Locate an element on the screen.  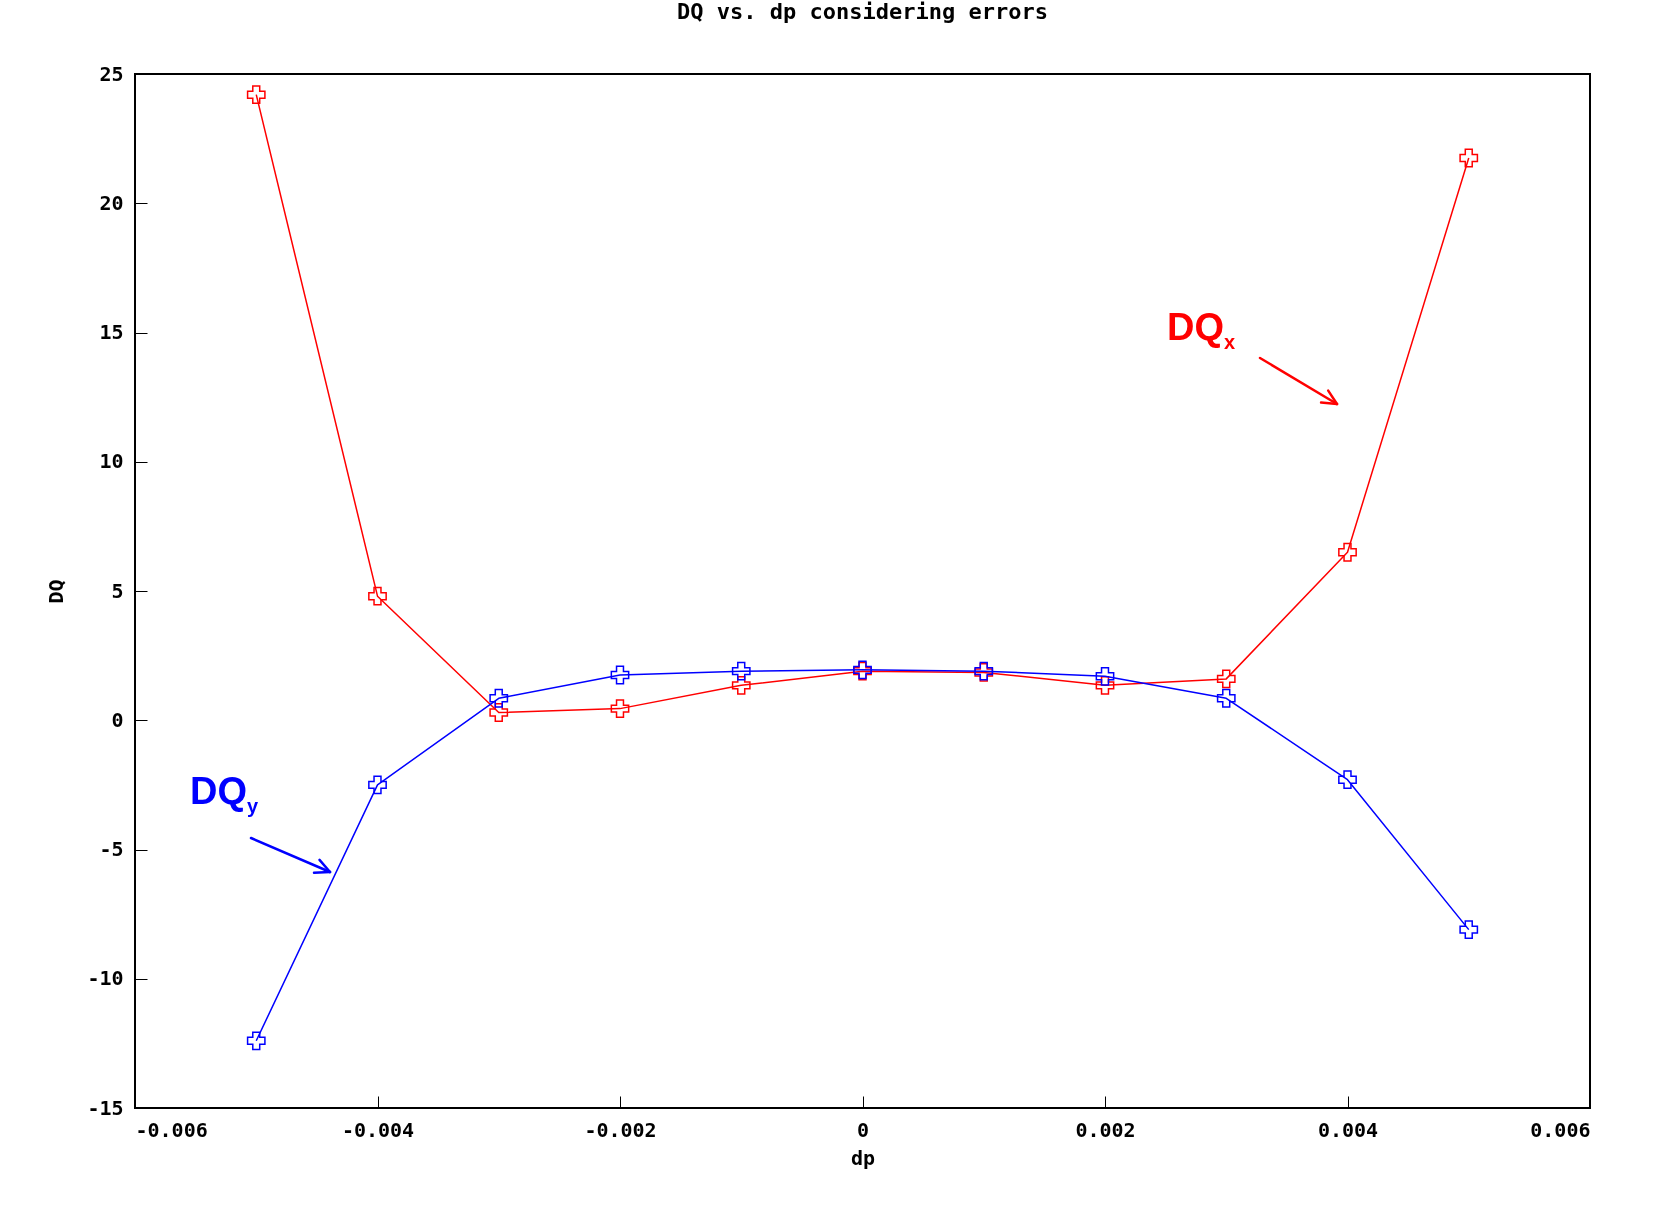
y-tick-label: 10 is located at coordinates (111, 461).